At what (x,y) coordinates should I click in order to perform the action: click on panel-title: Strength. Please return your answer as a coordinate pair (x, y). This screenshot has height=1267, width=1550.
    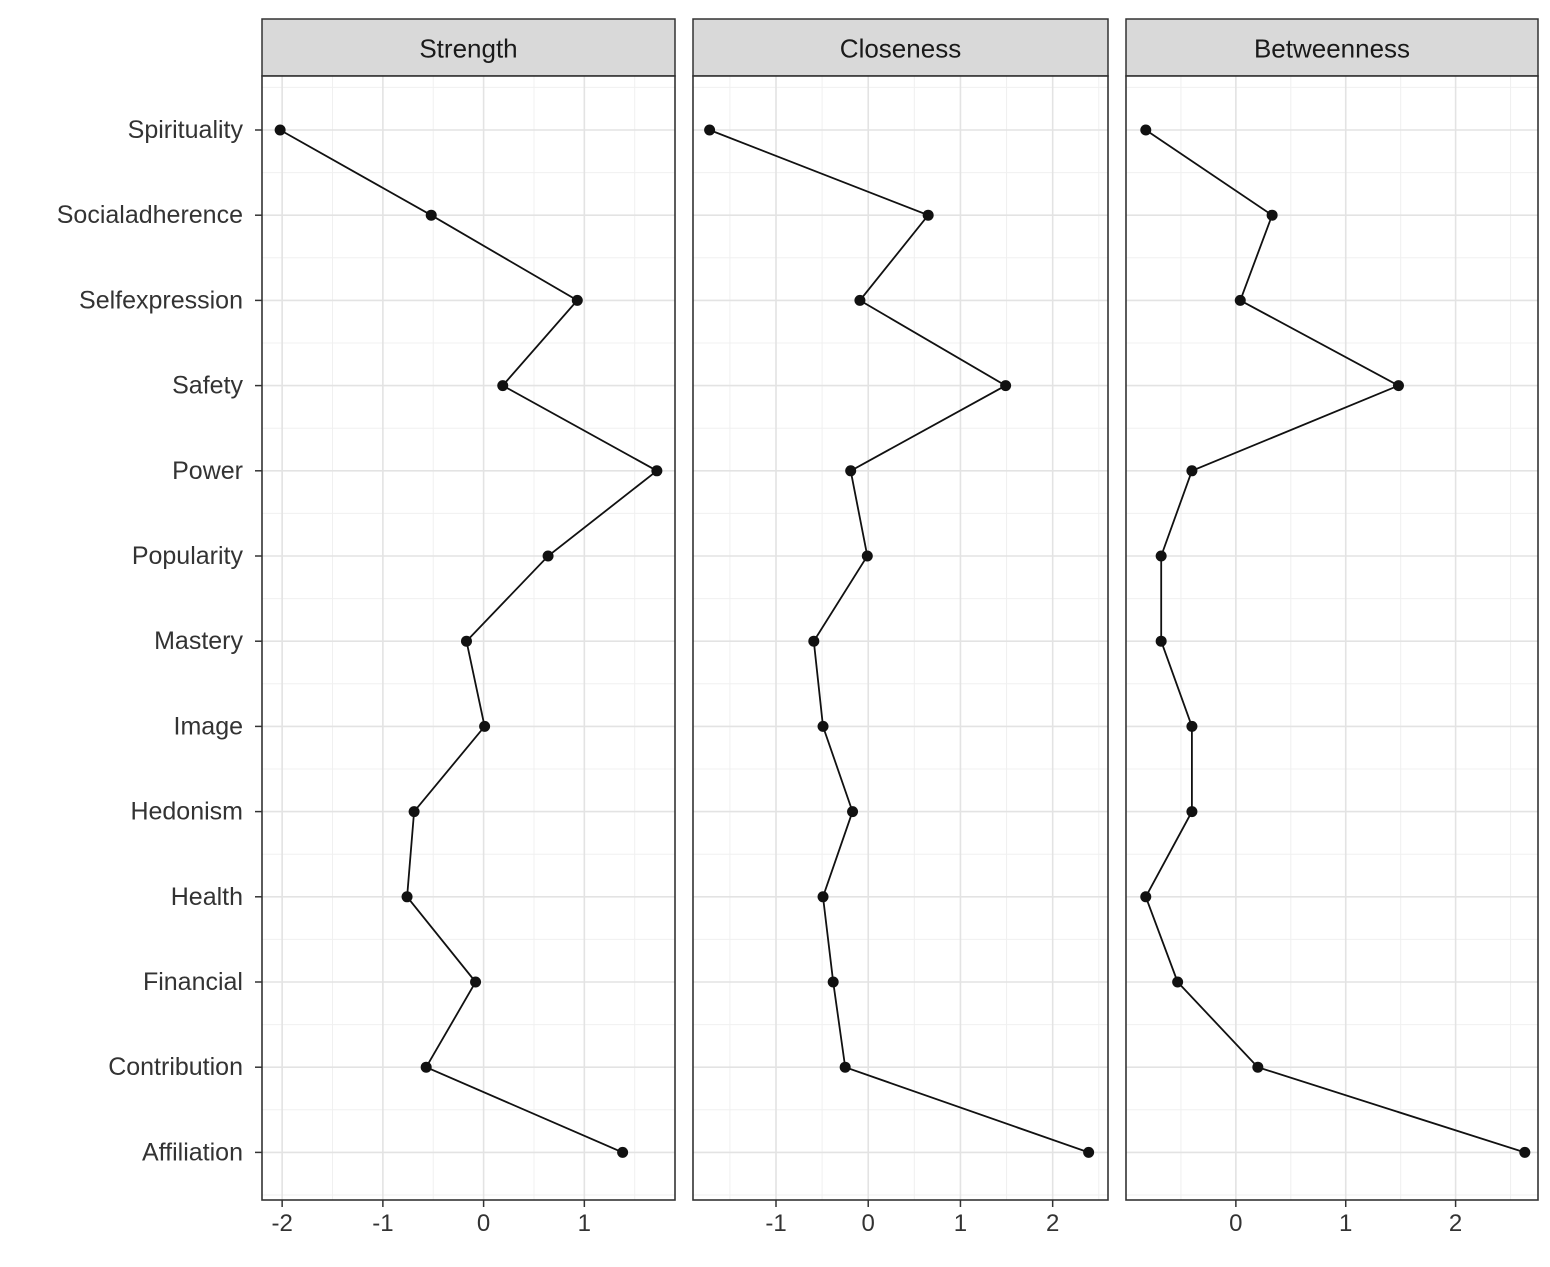
    Looking at the image, I should click on (468, 49).